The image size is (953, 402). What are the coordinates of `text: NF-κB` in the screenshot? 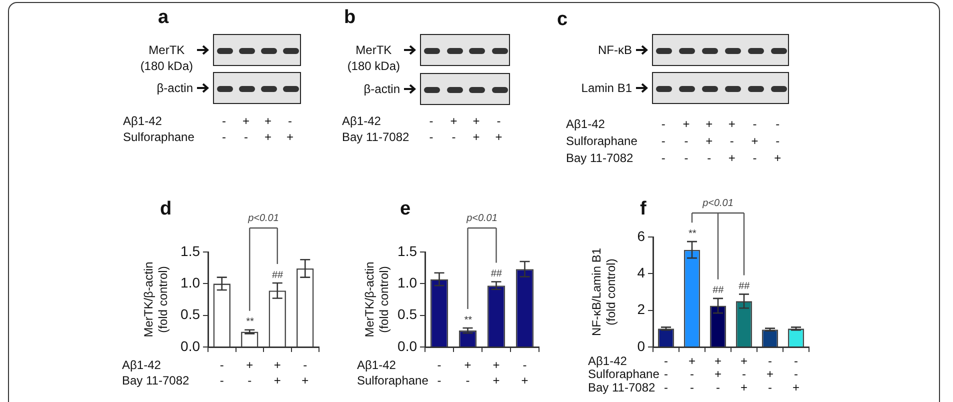 It's located at (615, 50).